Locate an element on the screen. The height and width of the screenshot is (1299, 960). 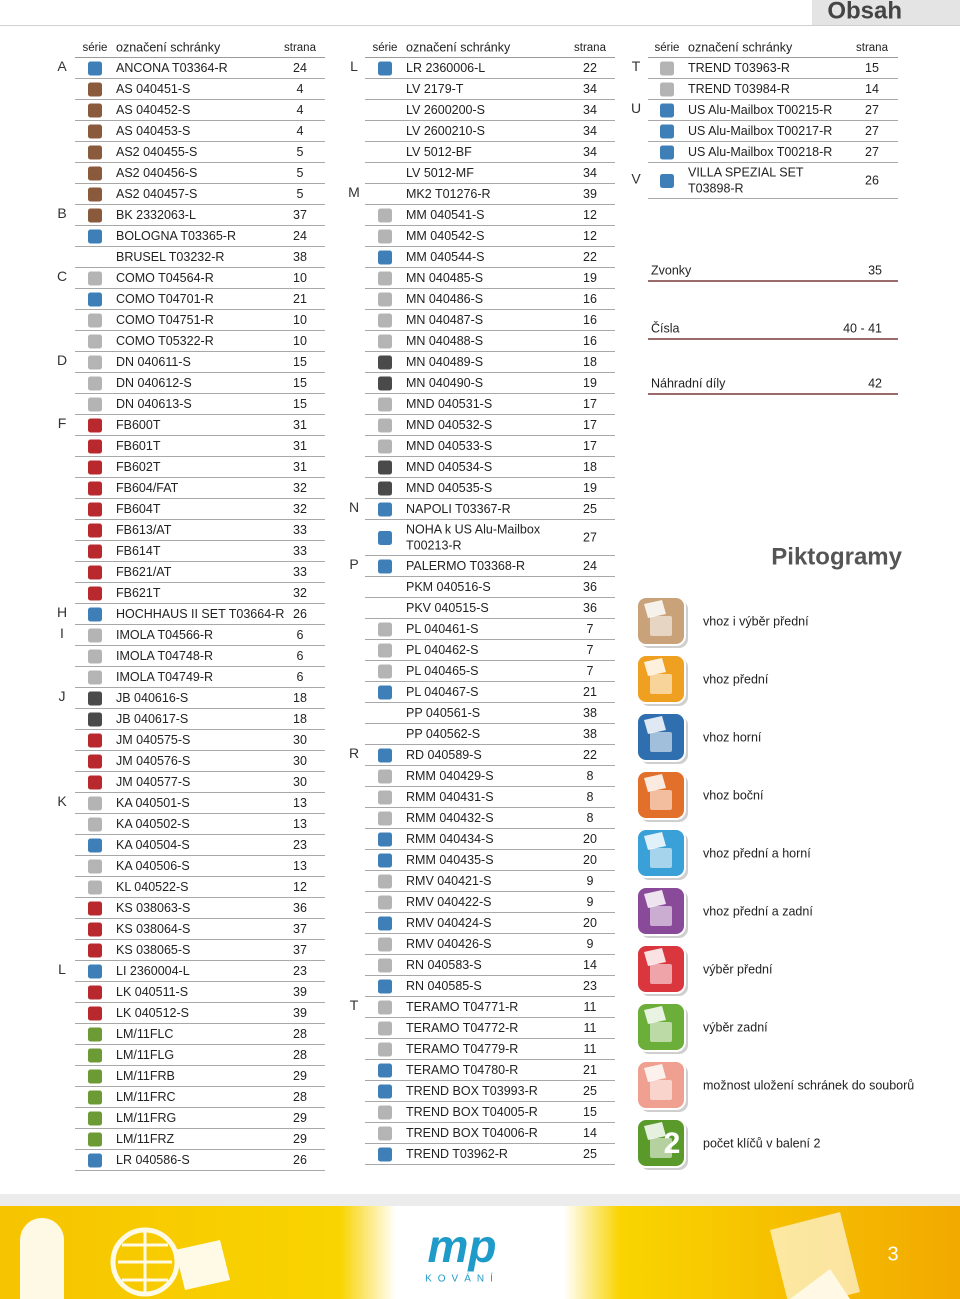
title-box is located at coordinates (886, 12).